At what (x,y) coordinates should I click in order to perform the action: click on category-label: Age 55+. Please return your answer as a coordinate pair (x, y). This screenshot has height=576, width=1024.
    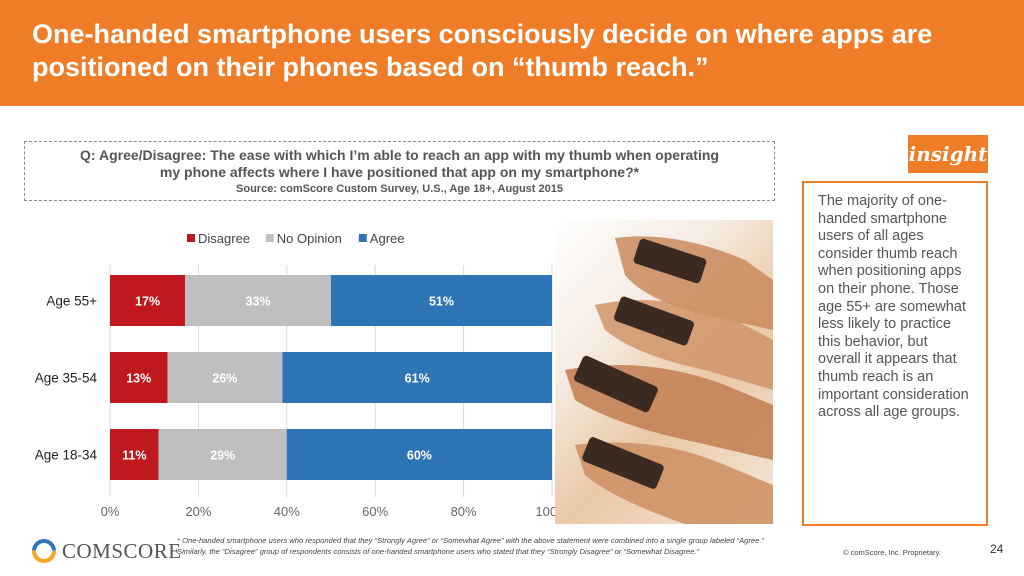
    Looking at the image, I should click on (71, 301).